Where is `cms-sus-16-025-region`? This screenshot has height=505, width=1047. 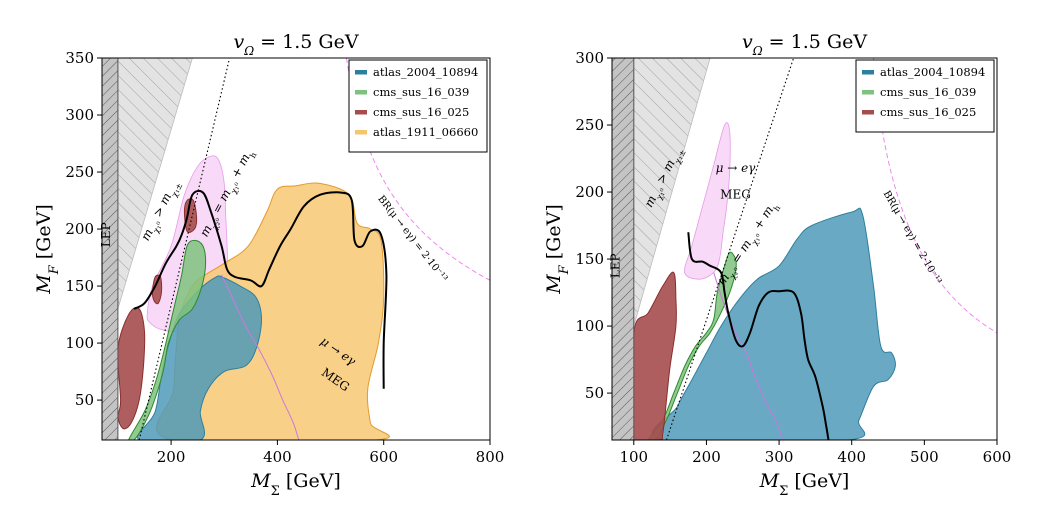 cms-sus-16-025-region is located at coordinates (653, 355).